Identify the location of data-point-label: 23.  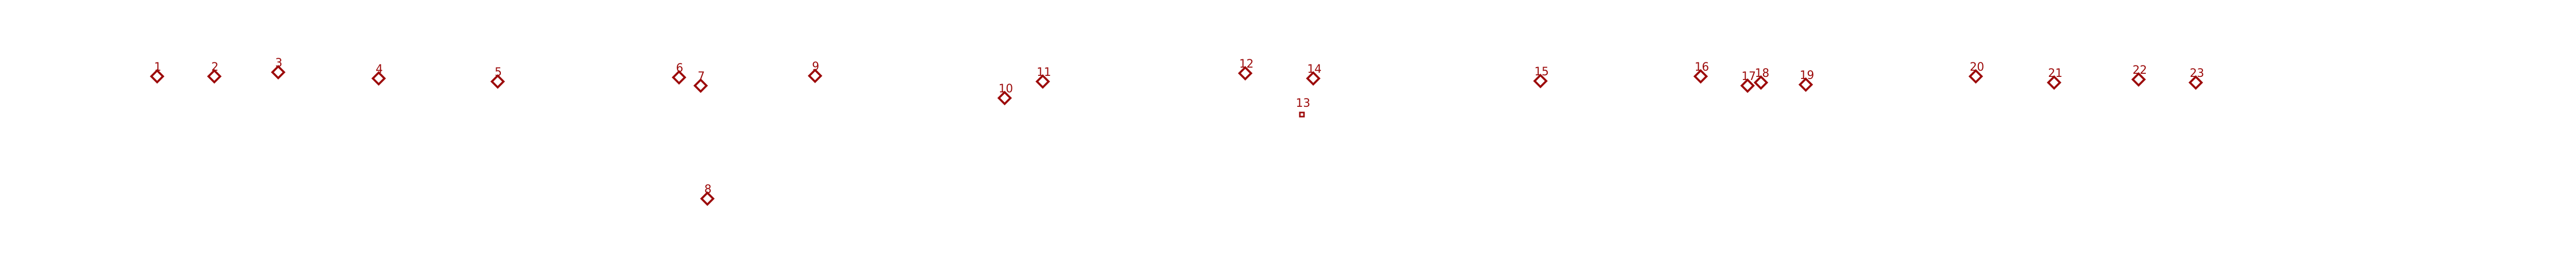
(2197, 73).